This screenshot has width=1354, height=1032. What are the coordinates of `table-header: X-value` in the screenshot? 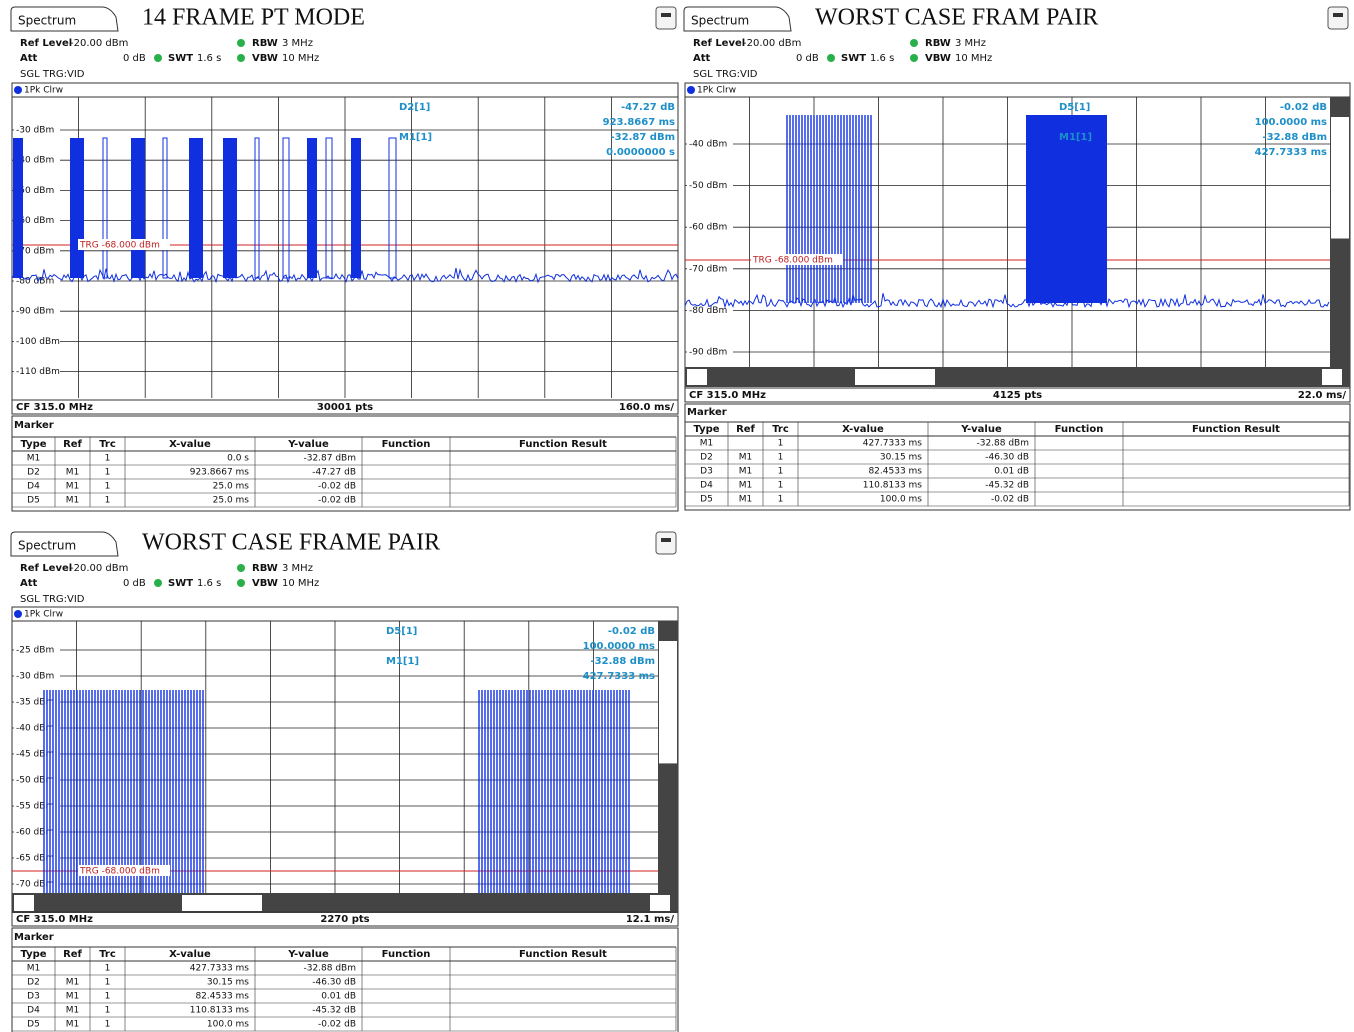 It's located at (190, 444).